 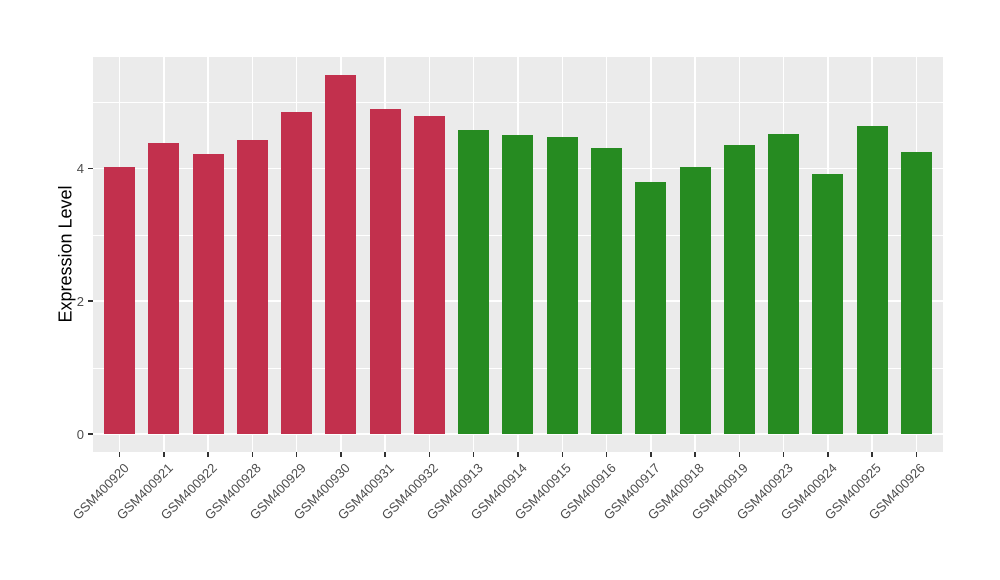 What do you see at coordinates (739, 289) in the screenshot?
I see `bar-GSM400919` at bounding box center [739, 289].